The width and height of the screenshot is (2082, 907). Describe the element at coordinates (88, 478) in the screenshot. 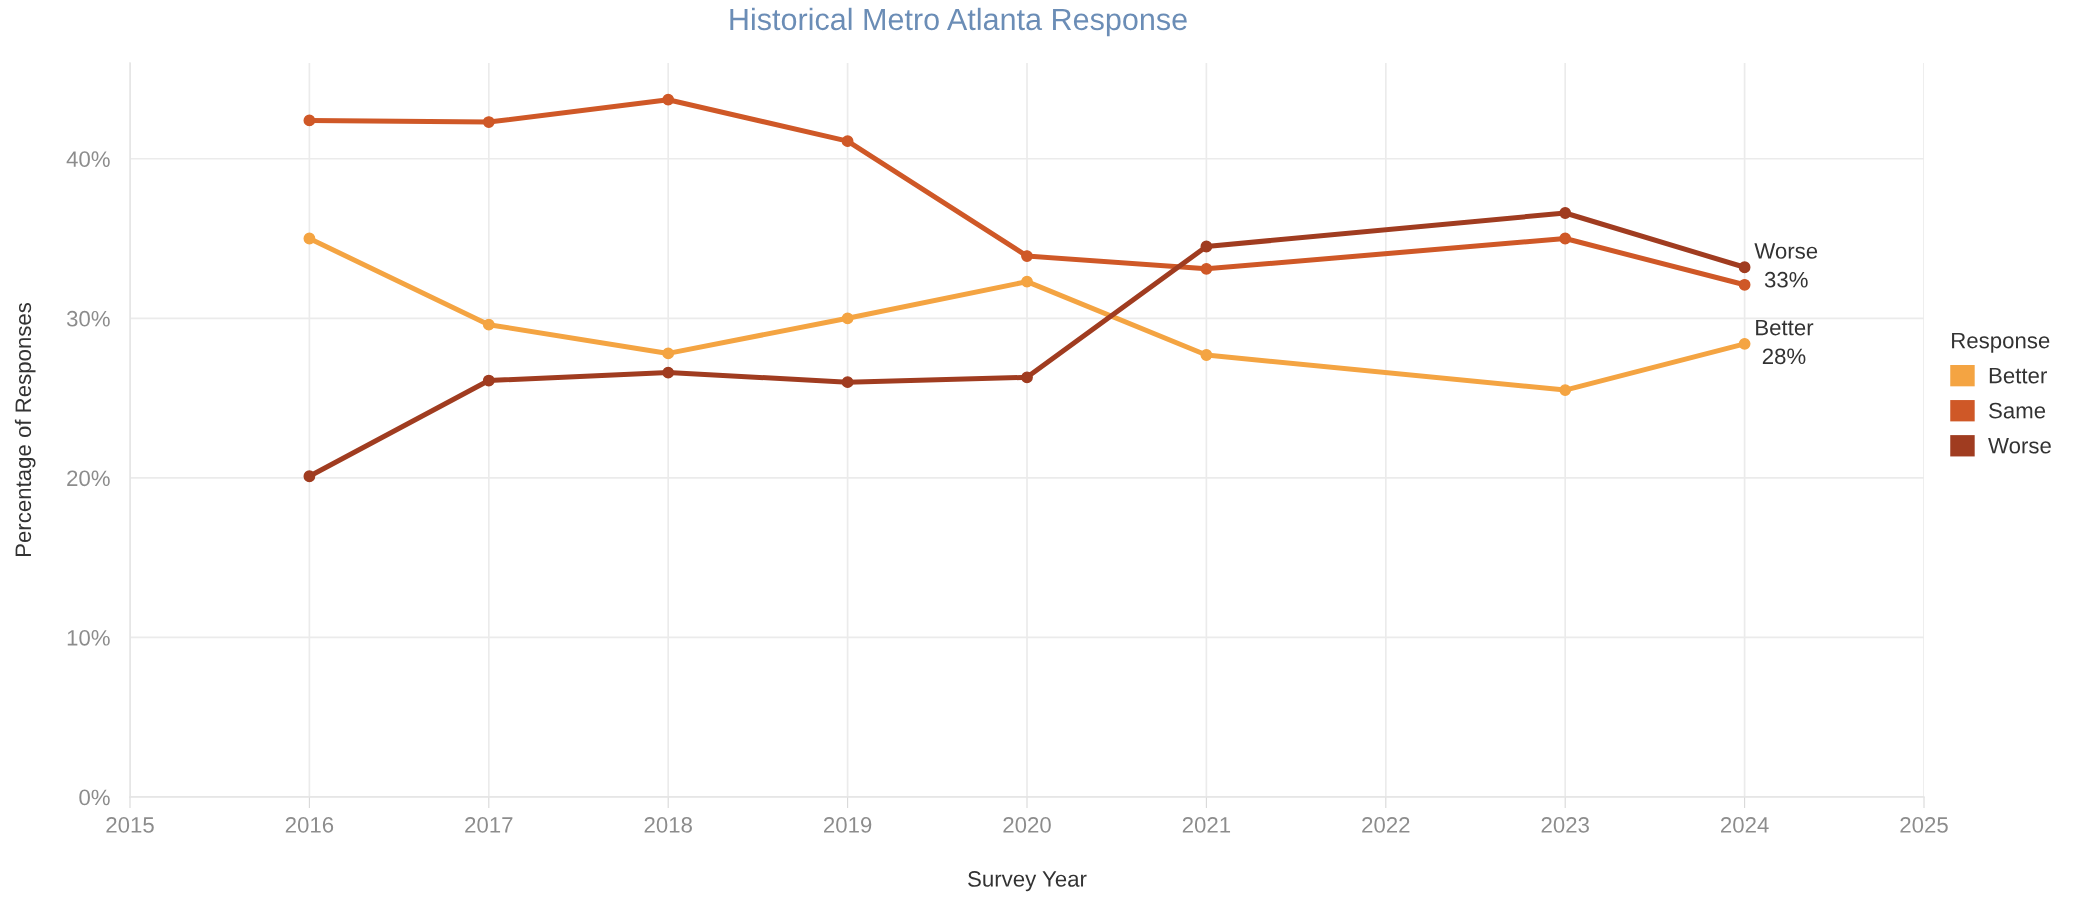

I see `y-tick-label: 20%` at that location.